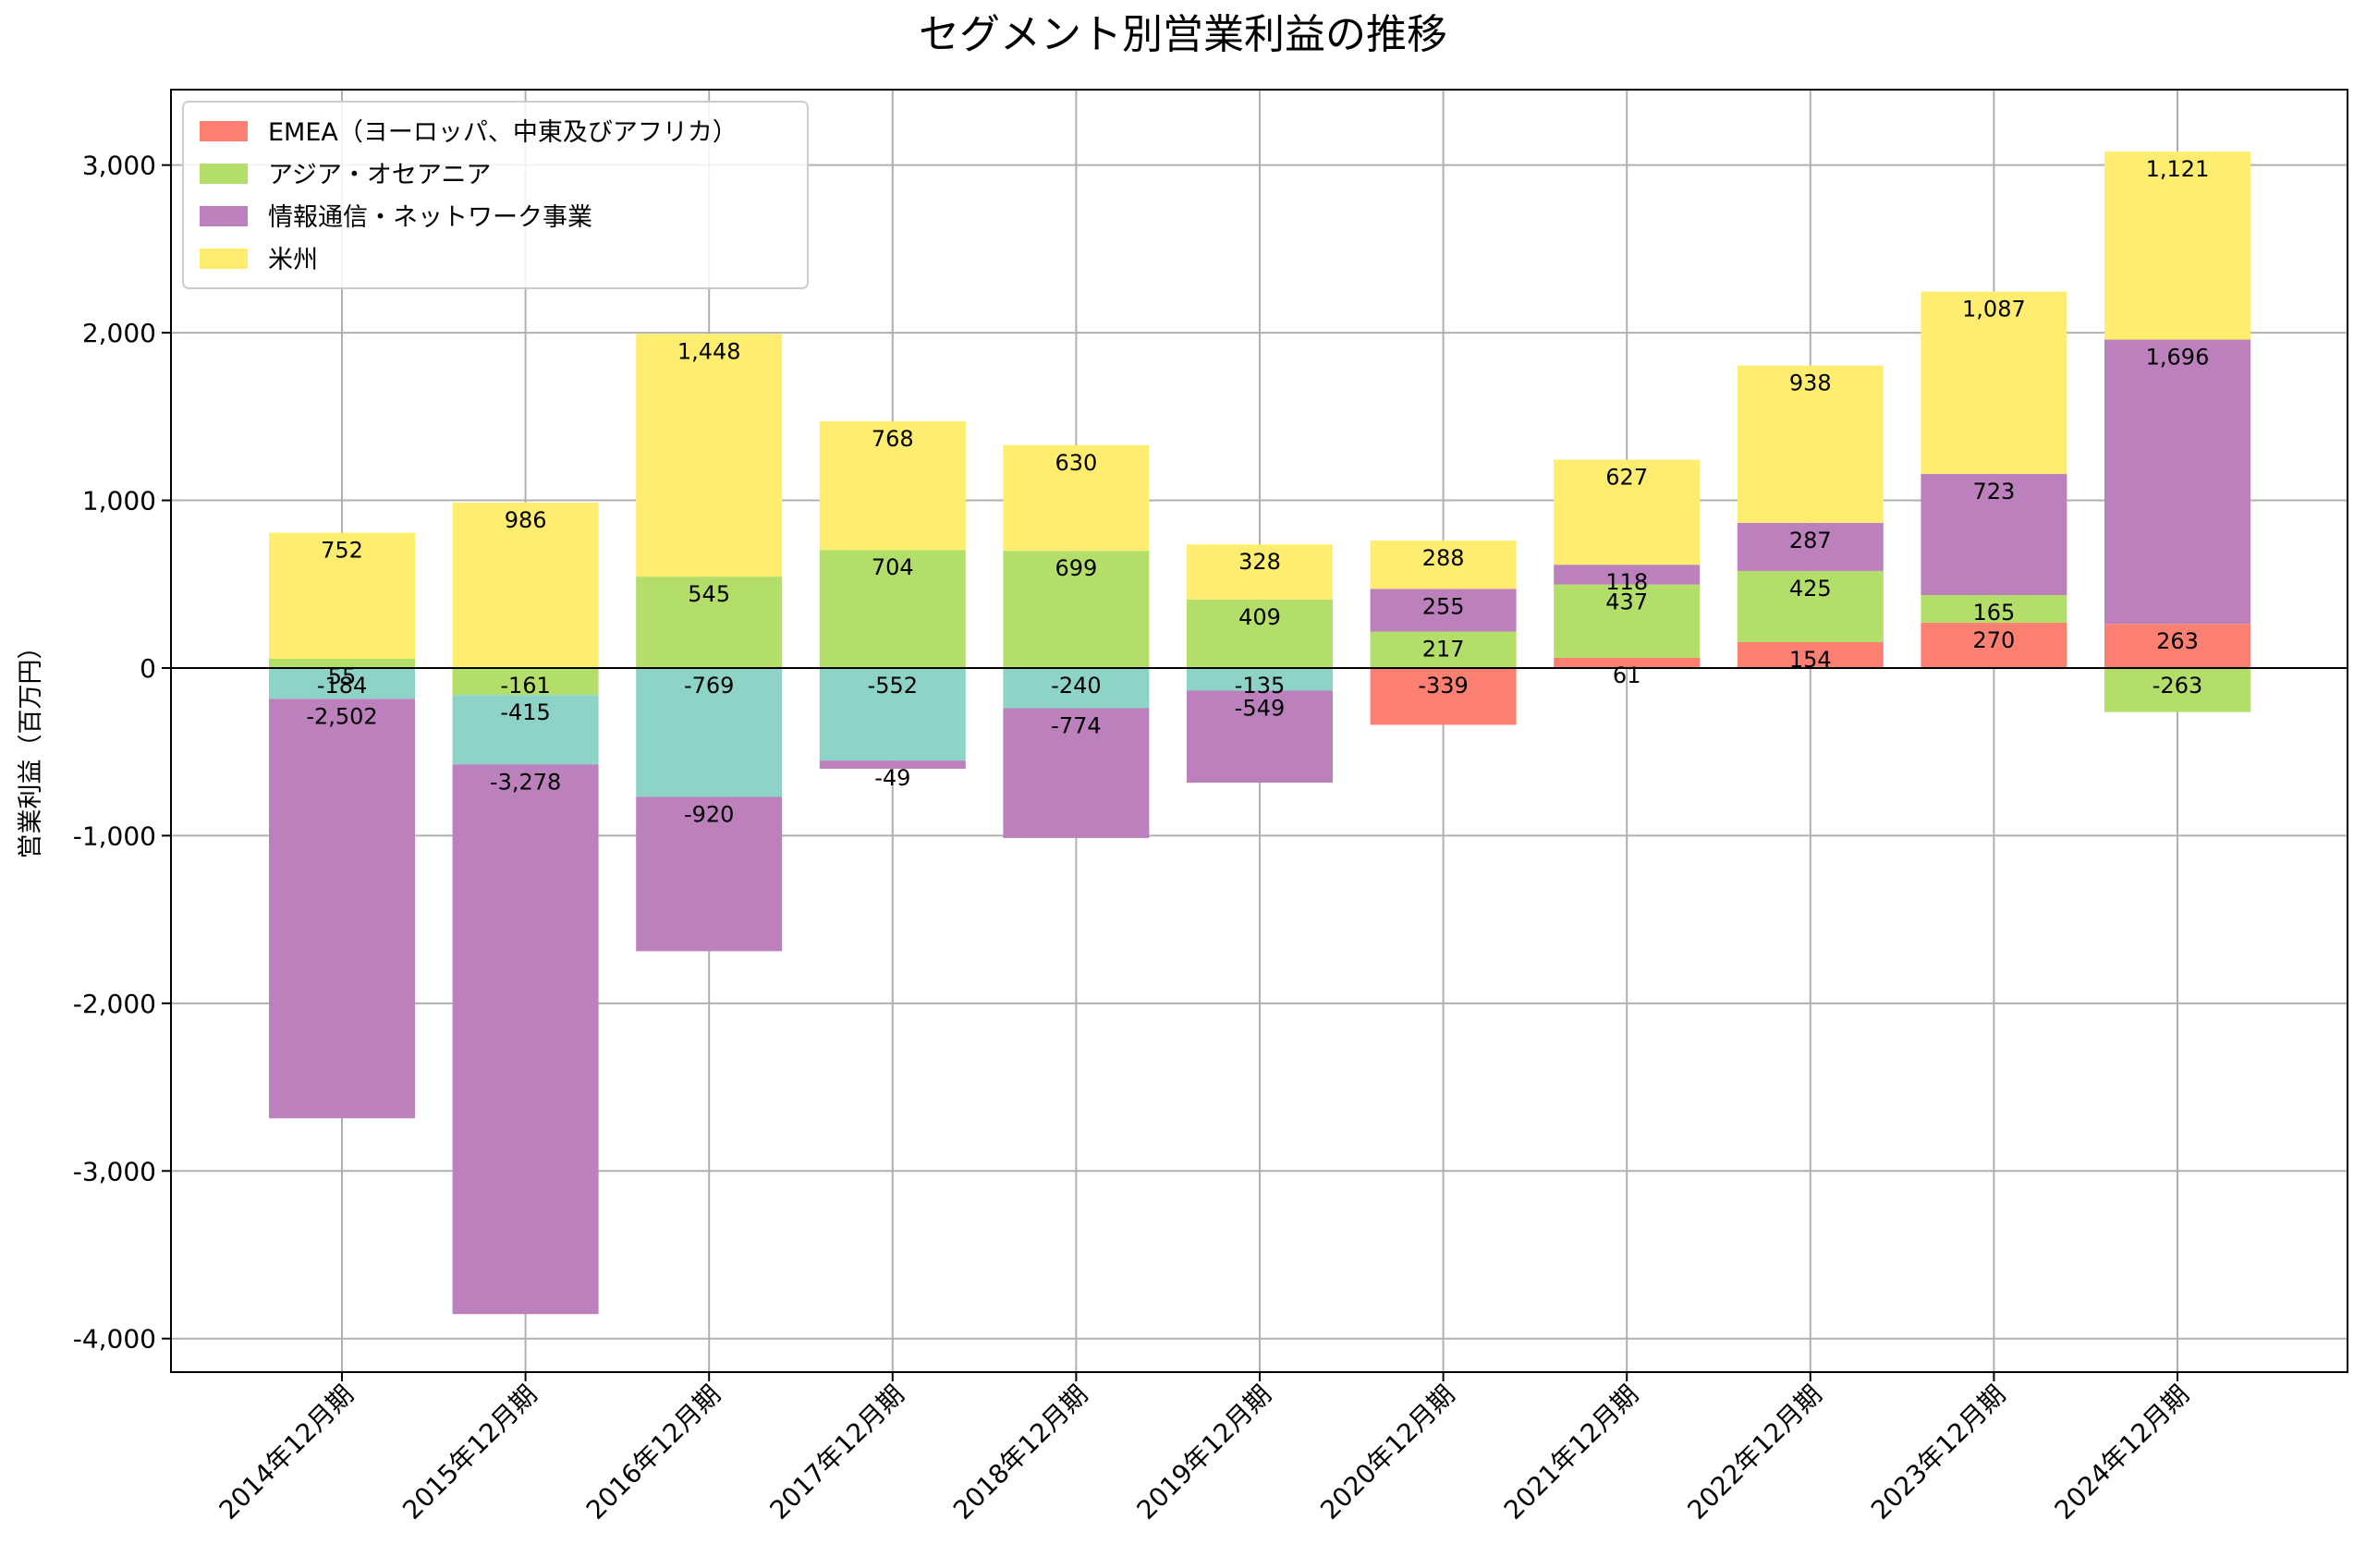  Describe the element at coordinates (342, 716) in the screenshot. I see `bar-value-label: -2,502` at that location.